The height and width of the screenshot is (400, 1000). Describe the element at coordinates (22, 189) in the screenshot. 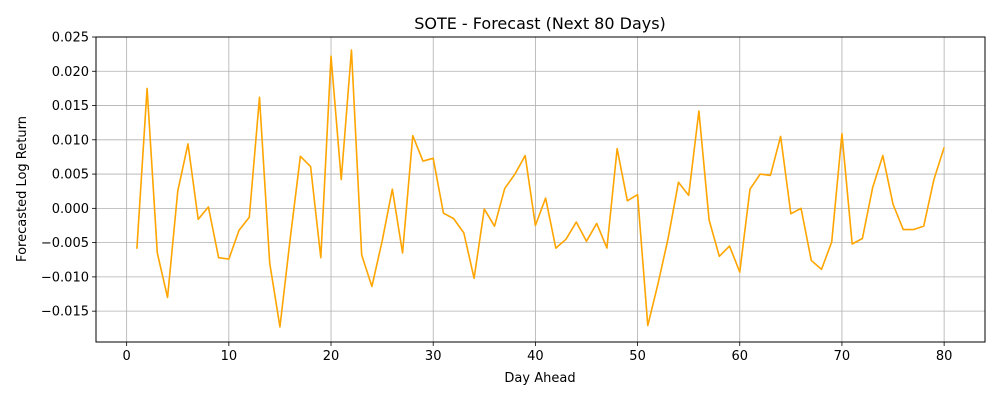

I see `y-axis-label: Forecasted Log Return` at that location.